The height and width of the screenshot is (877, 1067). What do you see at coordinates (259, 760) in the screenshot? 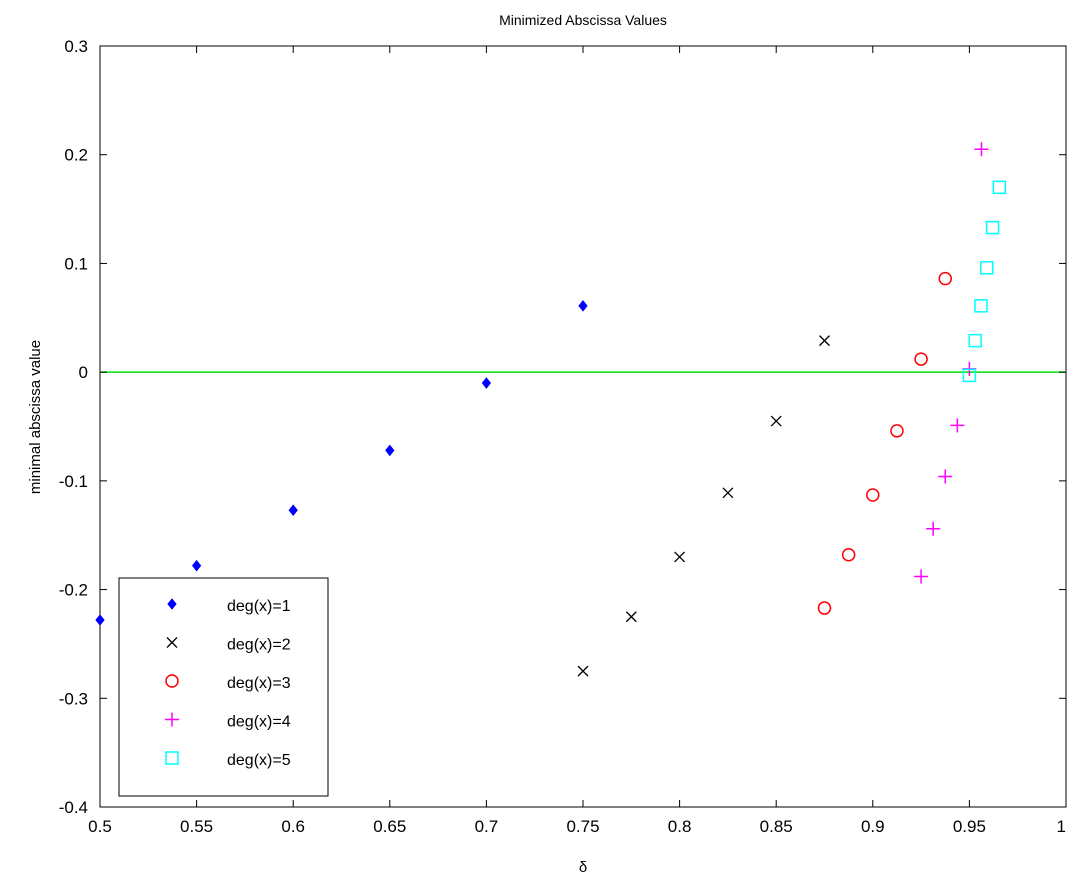
I see `legend-label: deg(x)=5` at bounding box center [259, 760].